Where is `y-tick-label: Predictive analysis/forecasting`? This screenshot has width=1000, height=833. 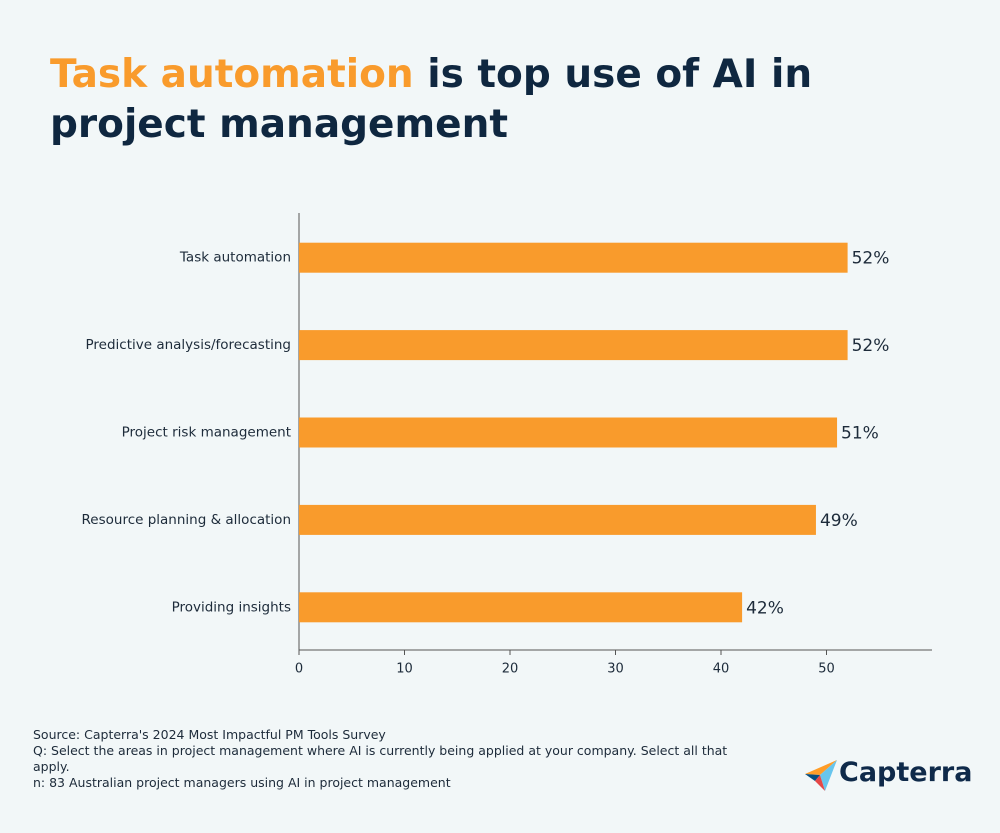 y-tick-label: Predictive analysis/forecasting is located at coordinates (188, 345).